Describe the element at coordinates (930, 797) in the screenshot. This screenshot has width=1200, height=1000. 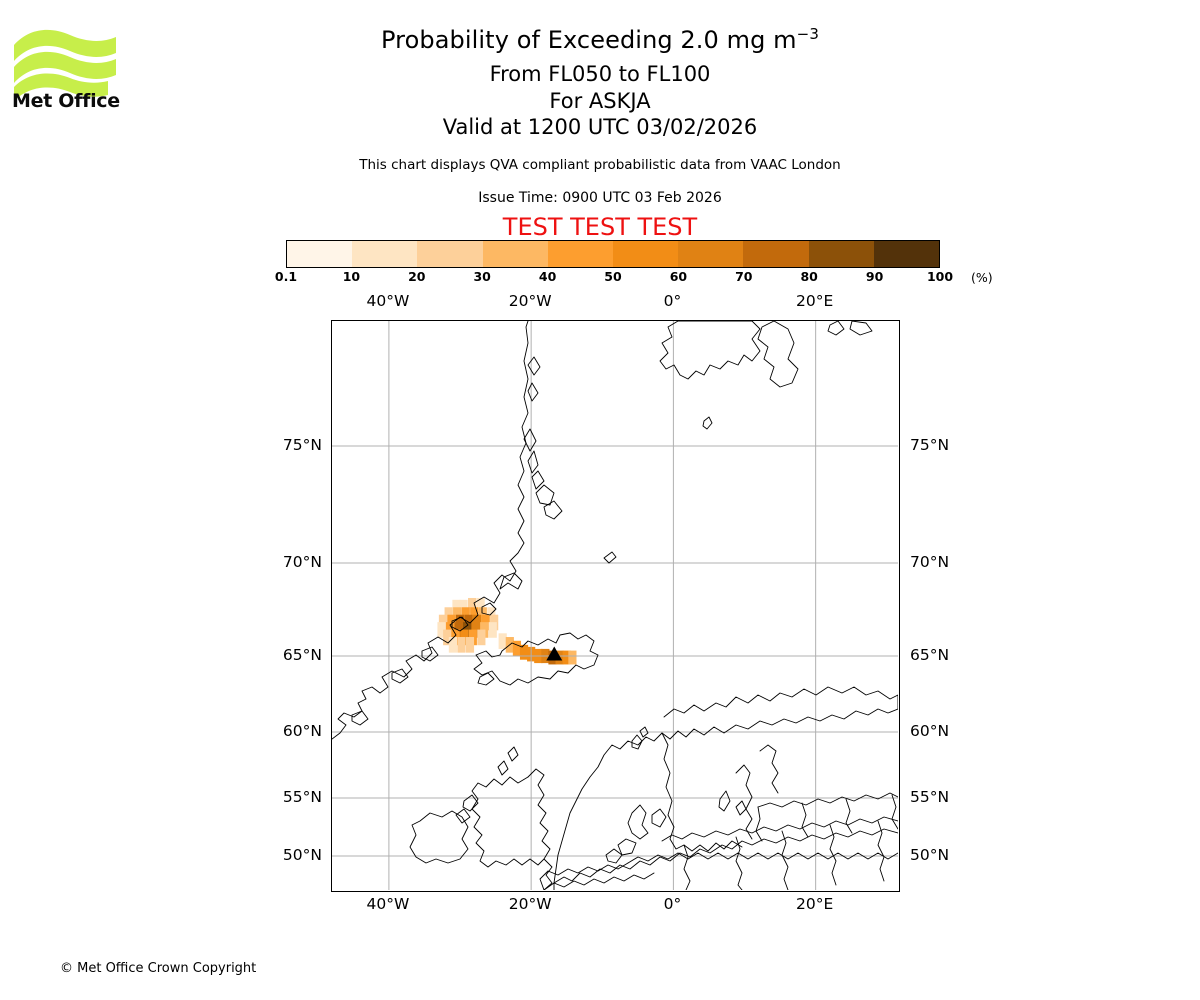
I see `lat-label-right-55°N: 55°N` at that location.